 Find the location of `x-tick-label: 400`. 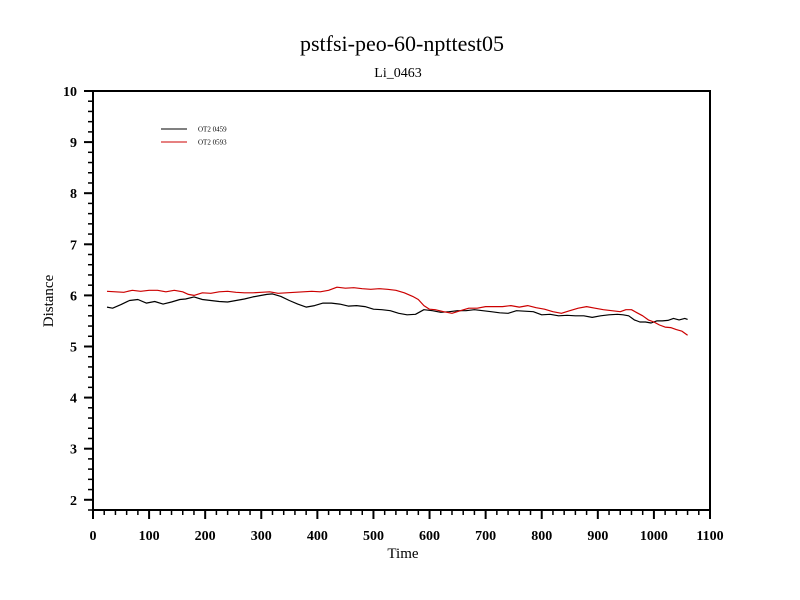

x-tick-label: 400 is located at coordinates (317, 536).